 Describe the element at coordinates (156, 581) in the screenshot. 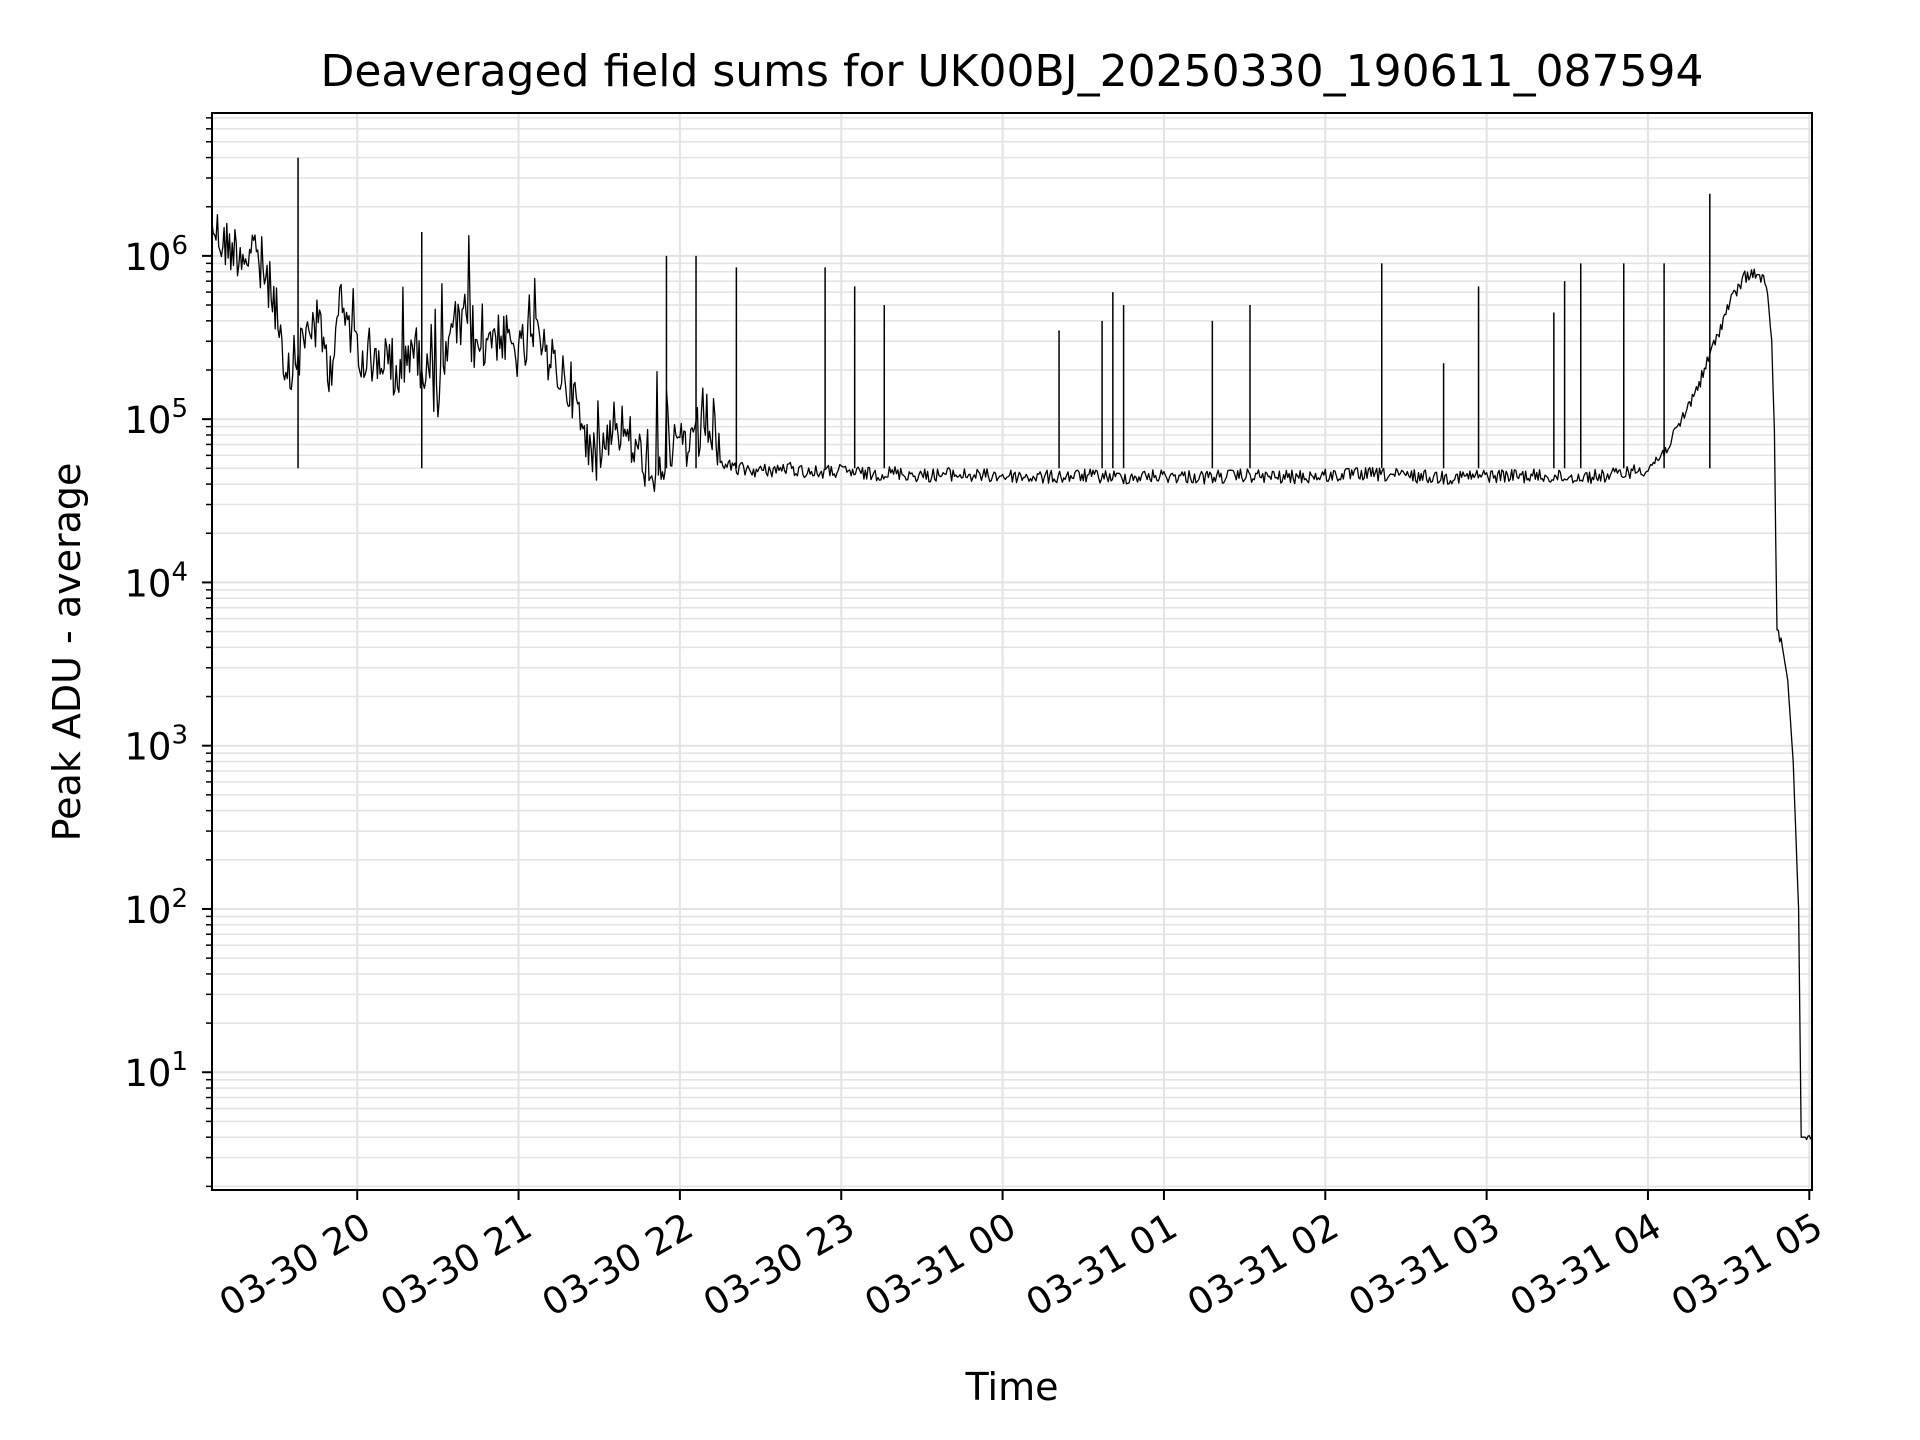

I see `y-tick-label: 104` at that location.